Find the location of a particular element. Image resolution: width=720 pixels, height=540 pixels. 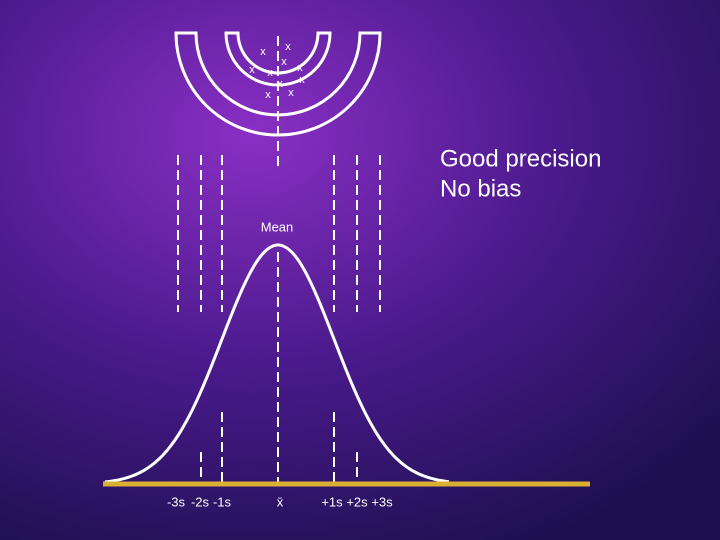

target: x xxx x xx xx x is located at coordinates (278, 100).